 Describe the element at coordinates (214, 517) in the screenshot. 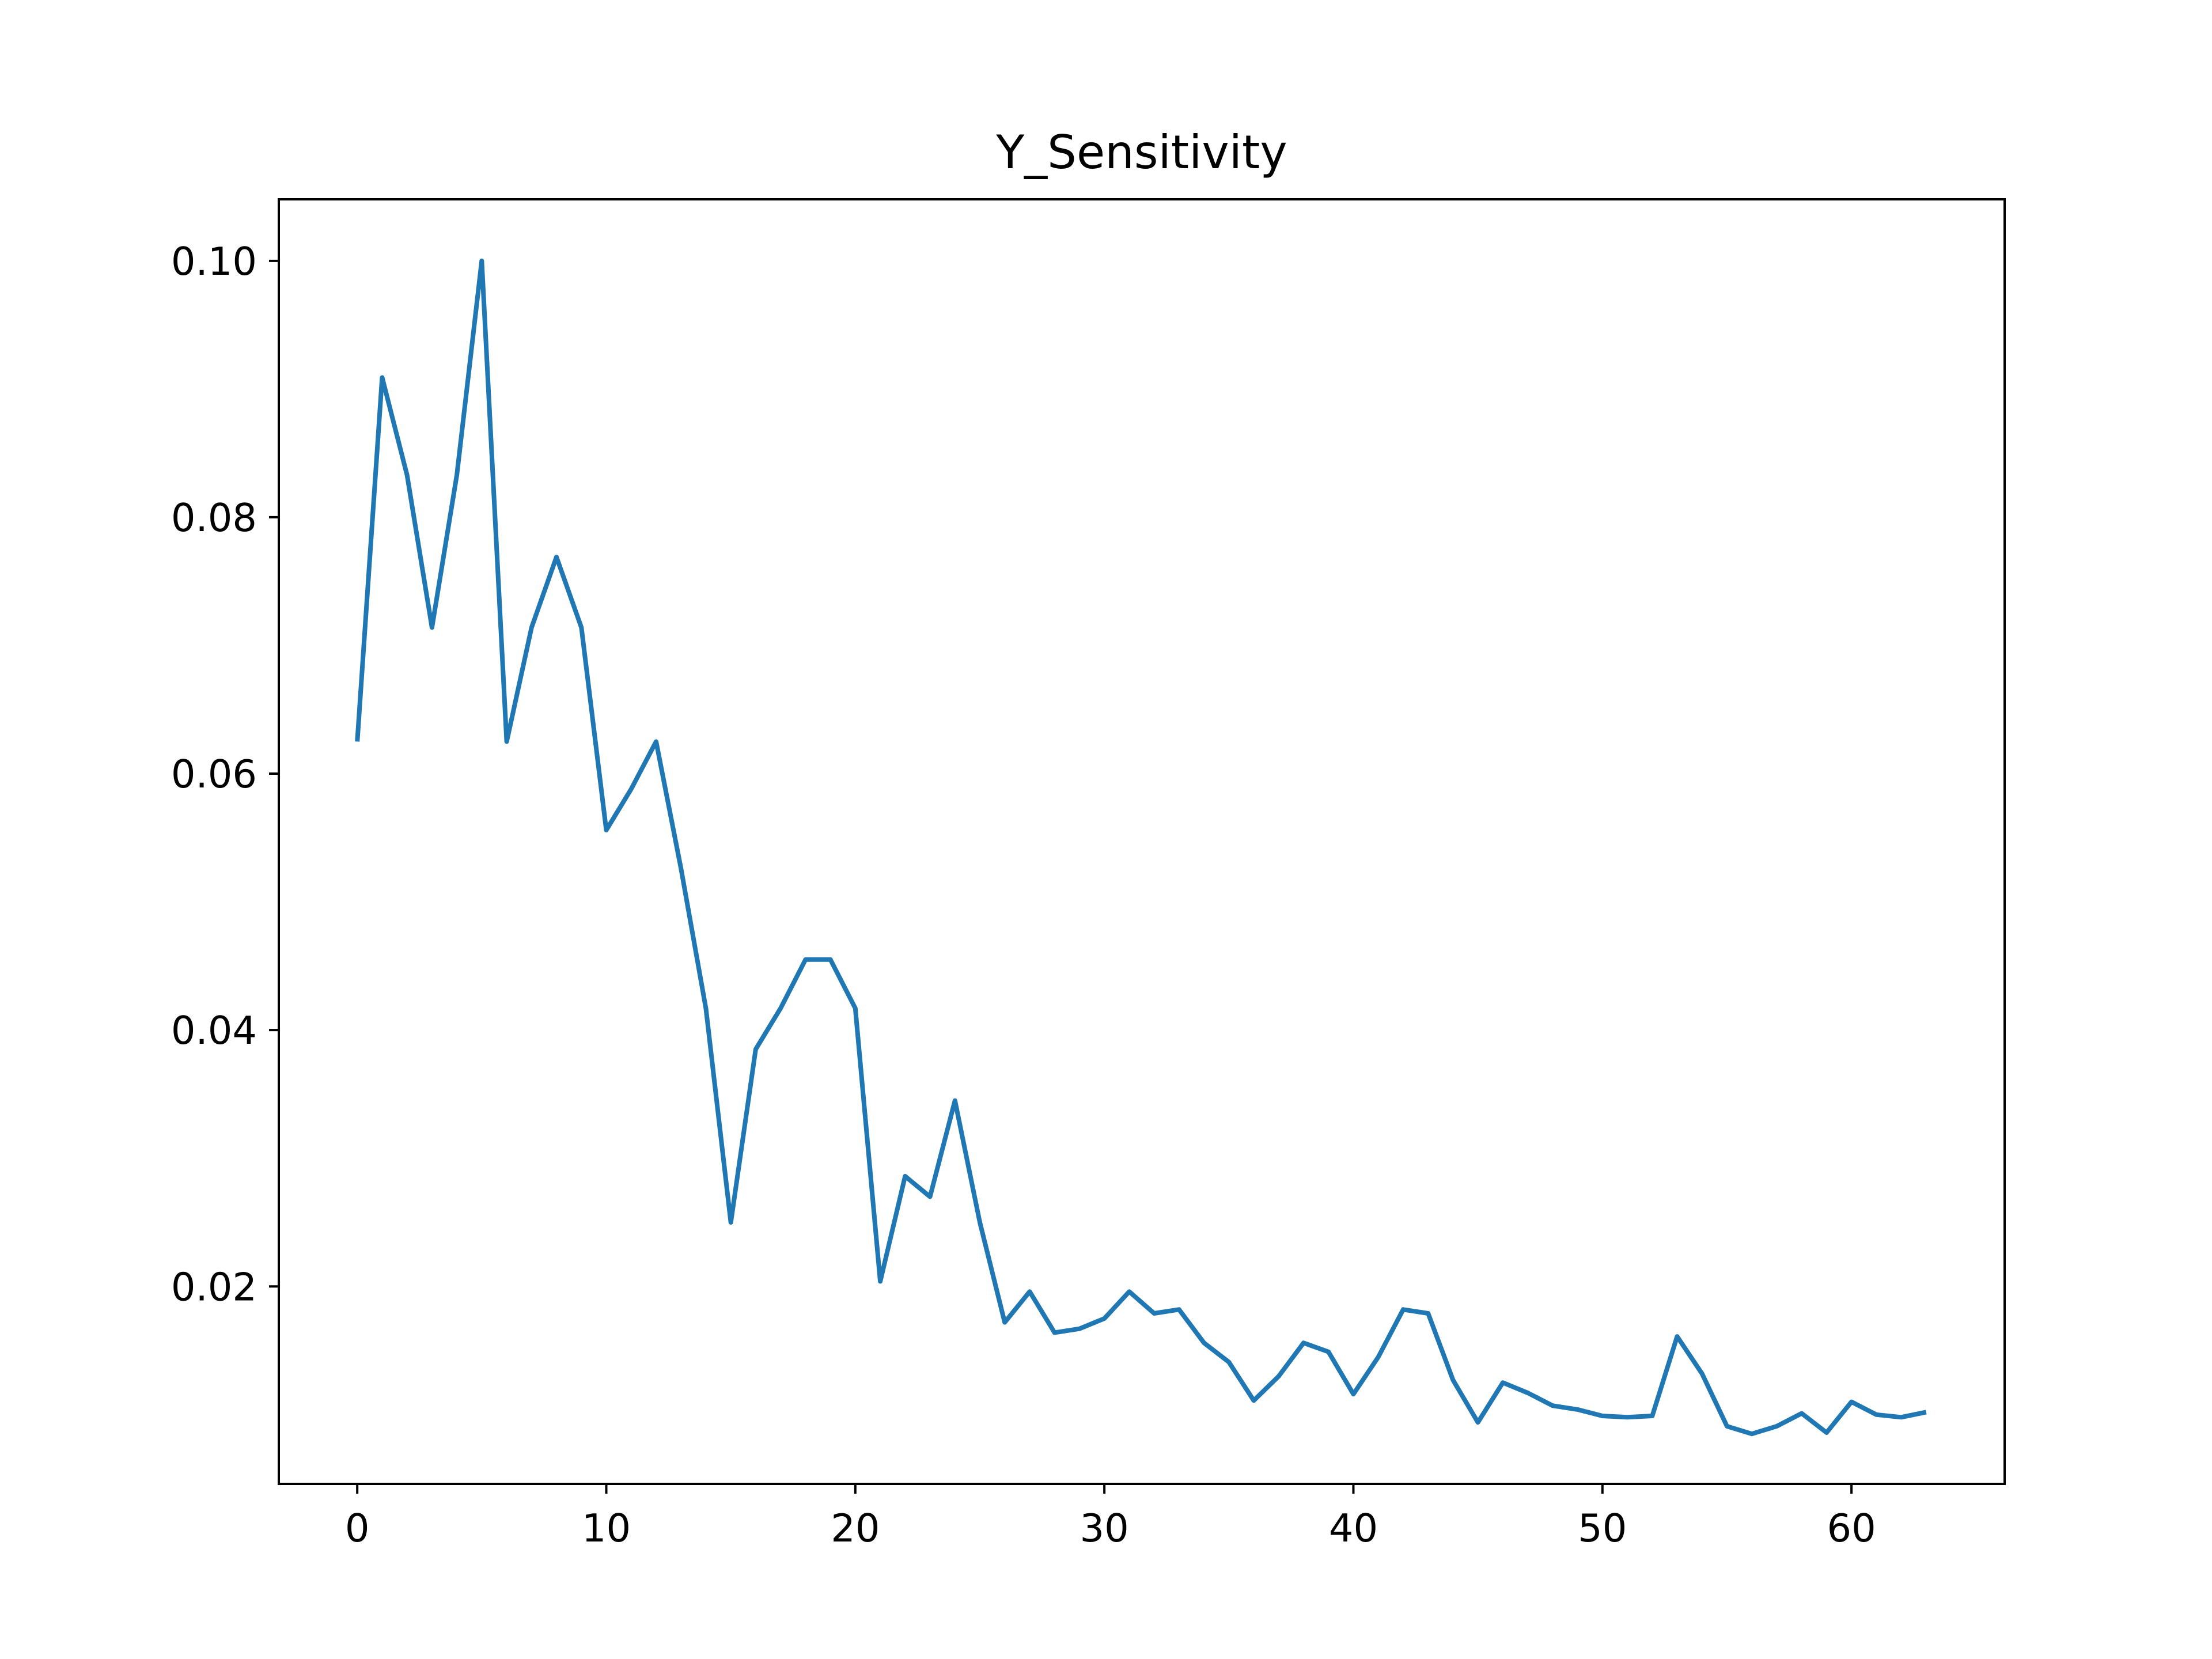

I see `y-tick-label: 0.08` at that location.